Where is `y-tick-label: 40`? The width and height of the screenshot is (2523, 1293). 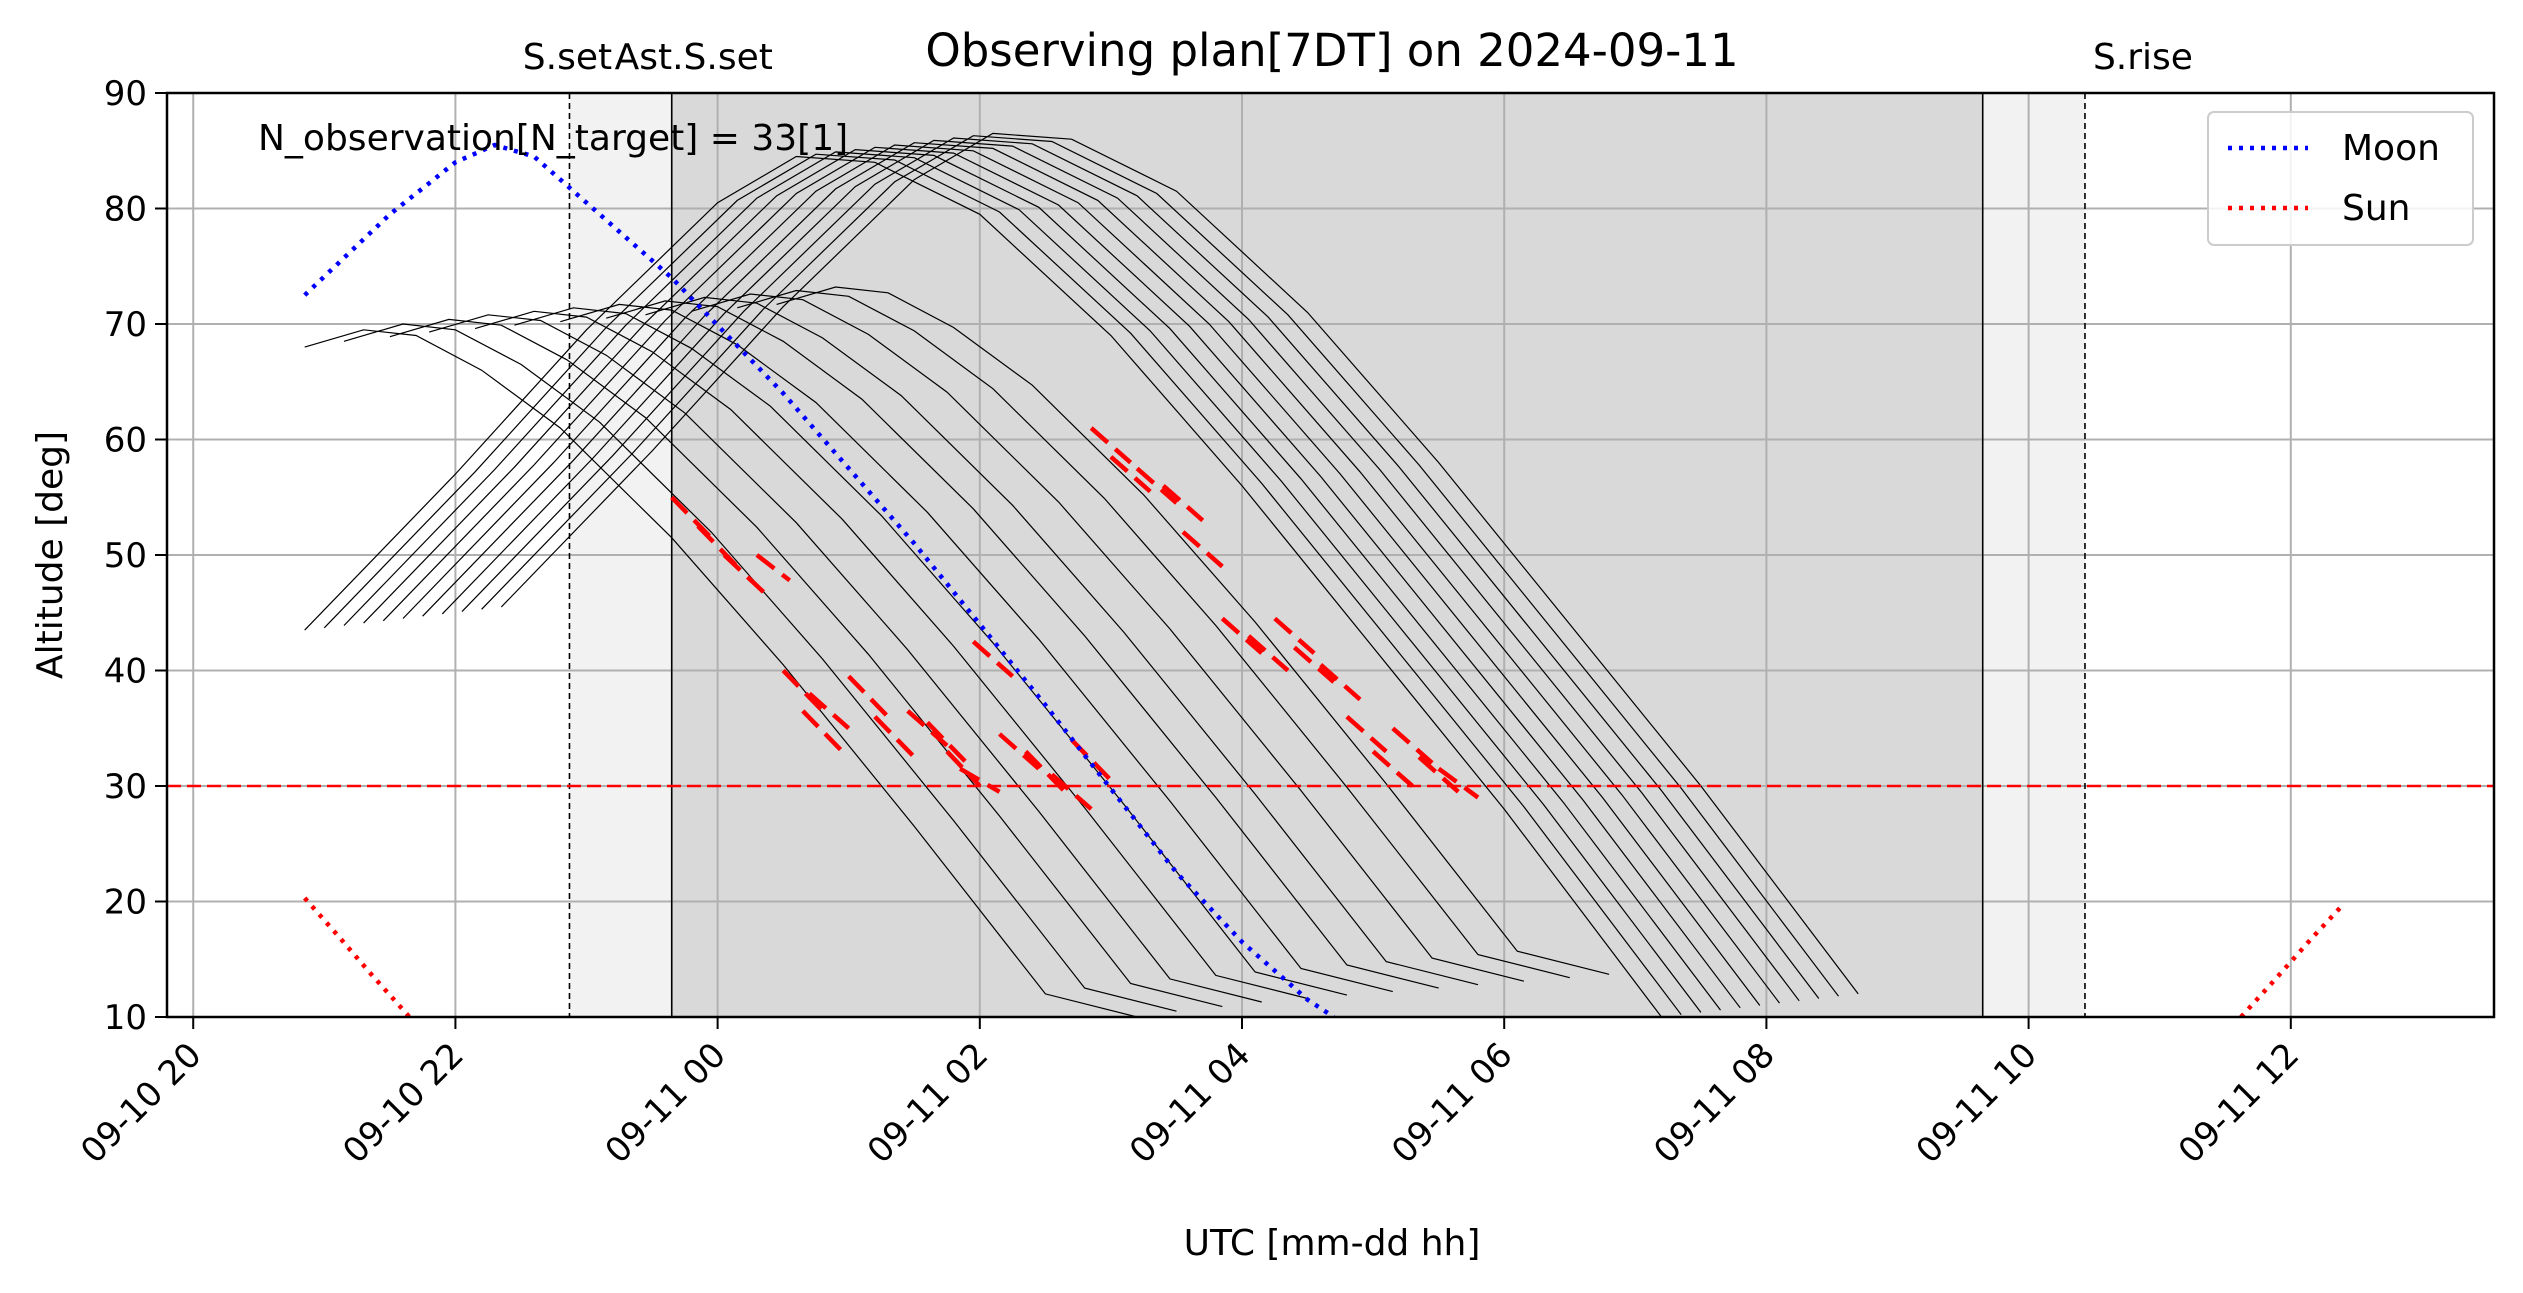
y-tick-label: 40 is located at coordinates (125, 672).